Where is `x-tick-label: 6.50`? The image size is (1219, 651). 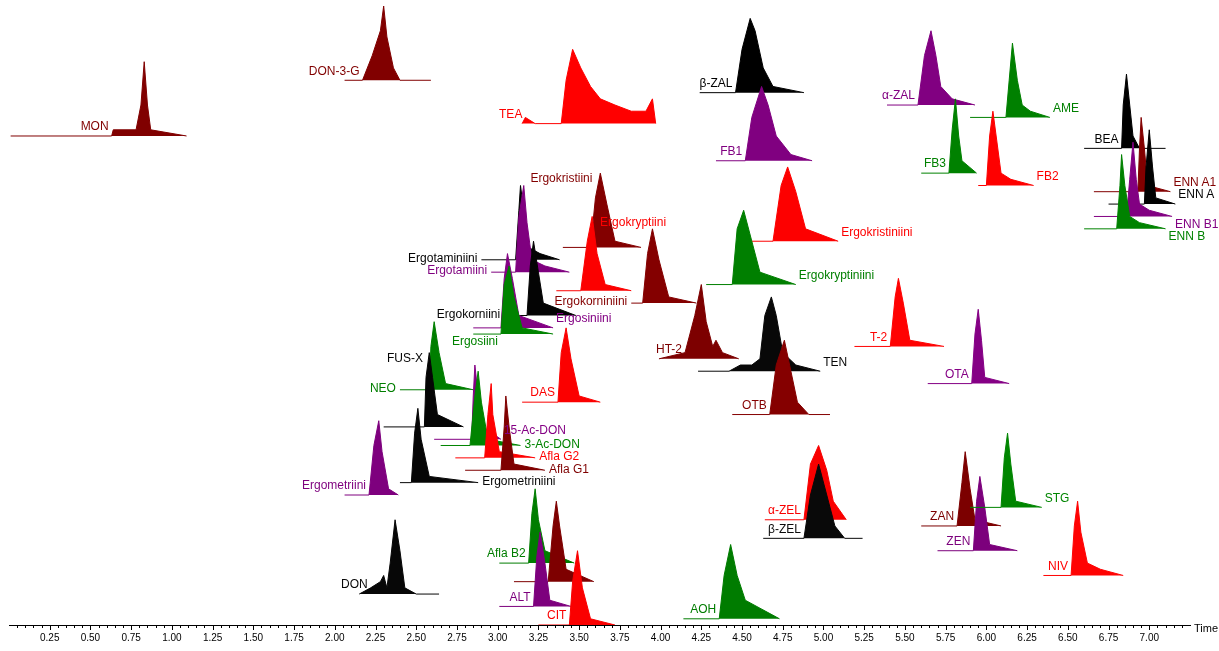
x-tick-label: 6.50 is located at coordinates (1068, 637).